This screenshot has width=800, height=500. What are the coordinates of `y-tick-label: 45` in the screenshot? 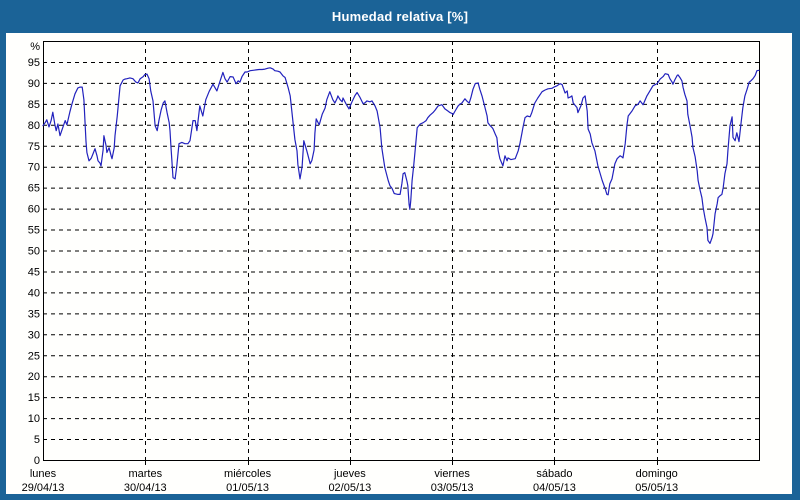 It's located at (34, 272).